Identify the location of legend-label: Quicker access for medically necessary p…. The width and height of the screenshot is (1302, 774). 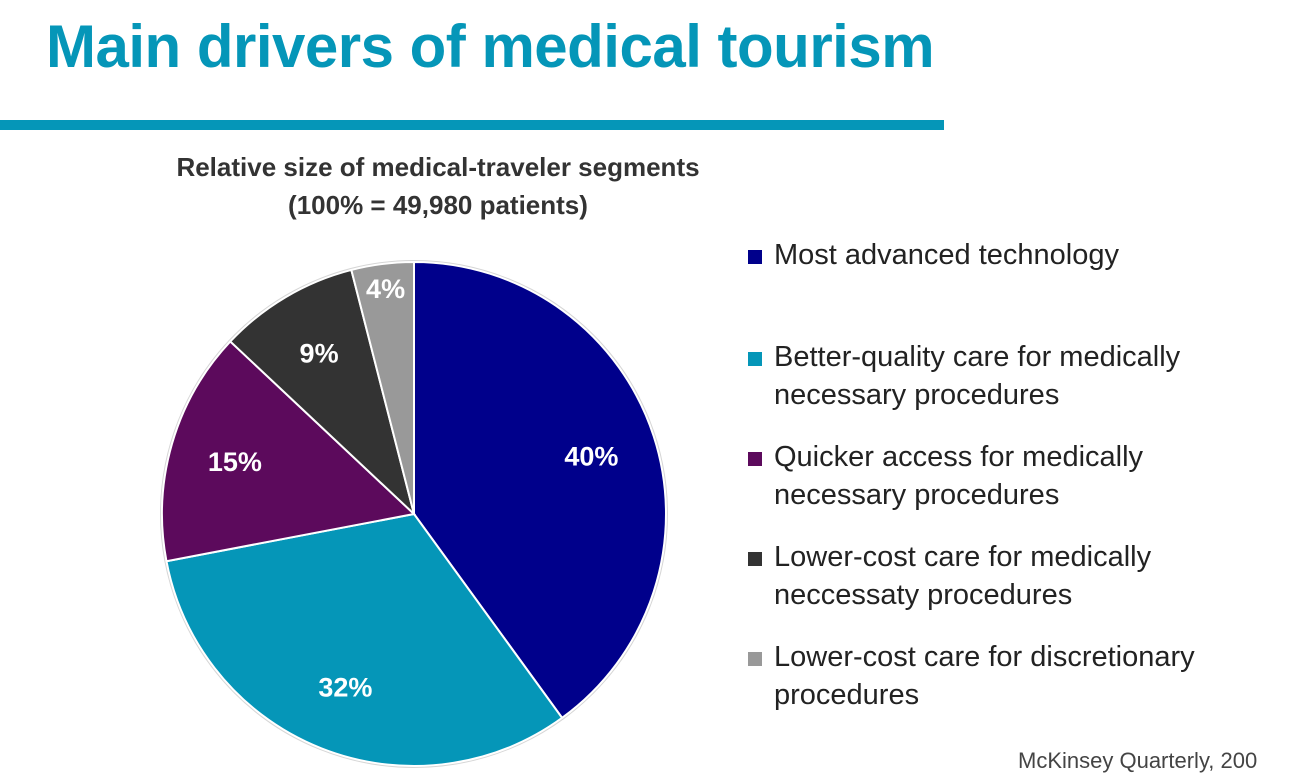
(959, 476).